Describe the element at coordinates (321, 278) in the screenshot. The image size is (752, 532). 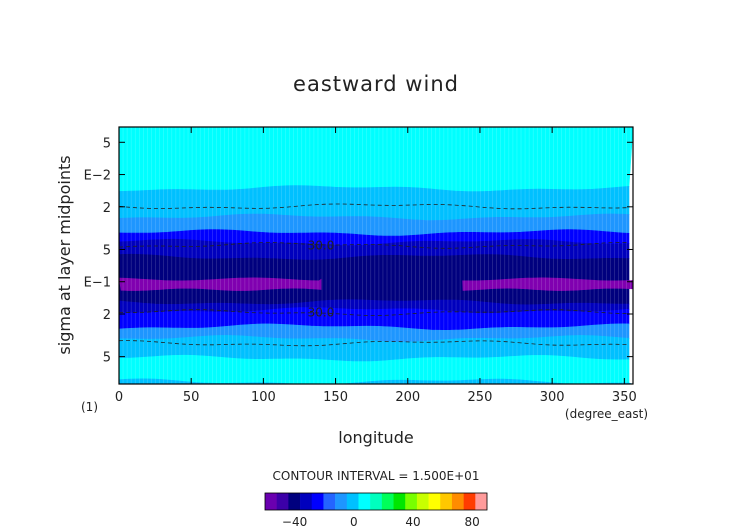
I see `contour-labels: 30.0 30.0` at that location.